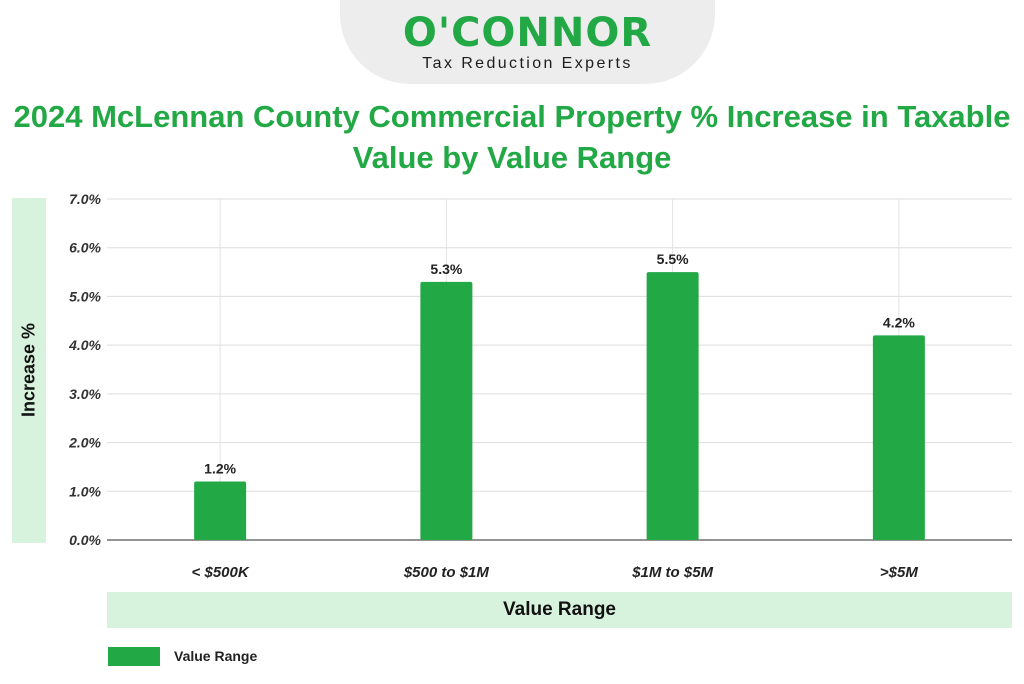  I want to click on logo-banner: O'CONNOR Tax Reduction Experts, so click(527, 42).